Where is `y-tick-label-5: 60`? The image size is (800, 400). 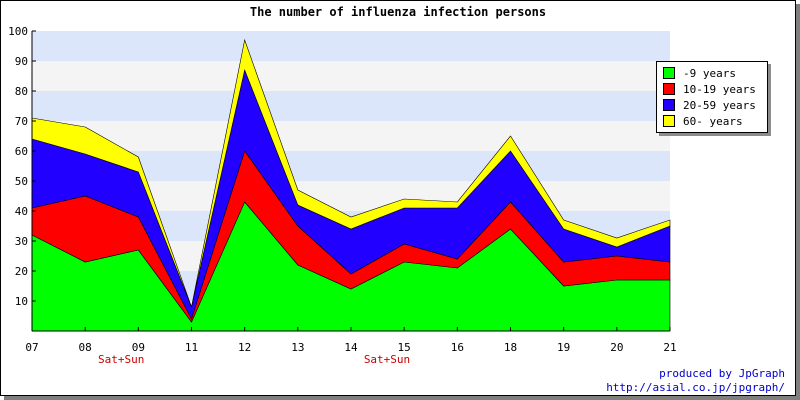
y-tick-label-5: 60 is located at coordinates (21, 151).